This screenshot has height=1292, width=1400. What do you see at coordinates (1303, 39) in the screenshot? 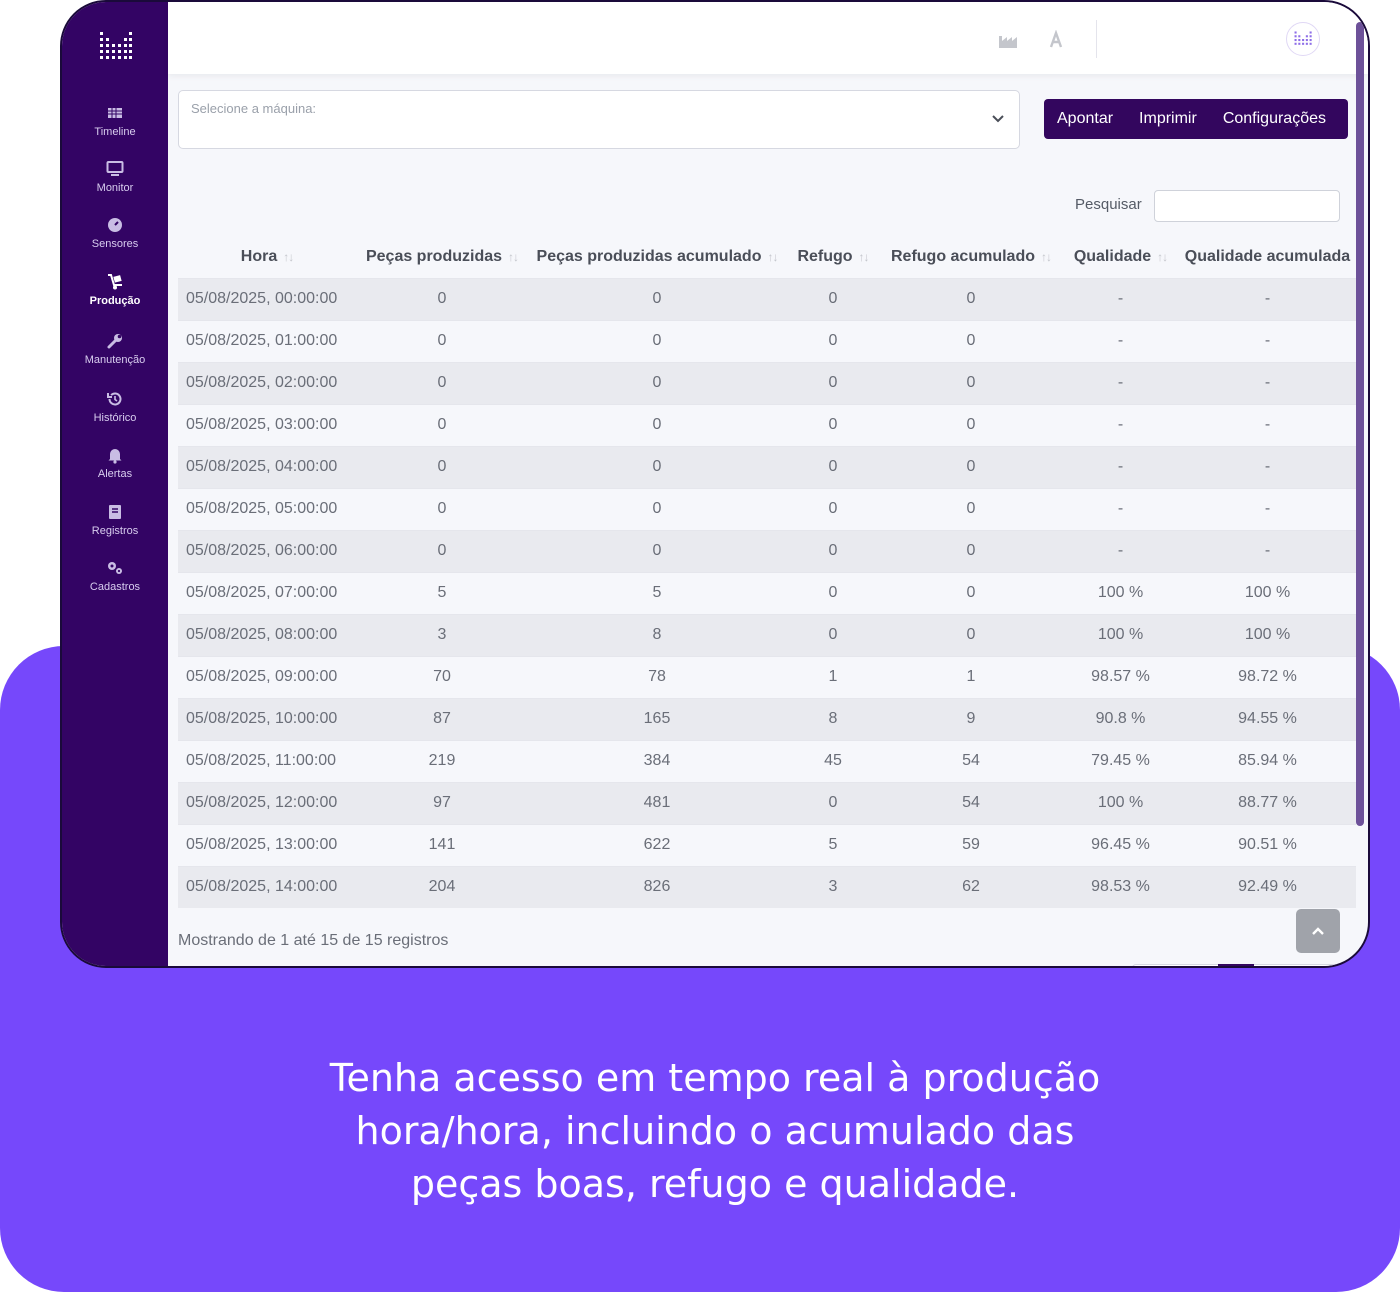
I see `avatar` at bounding box center [1303, 39].